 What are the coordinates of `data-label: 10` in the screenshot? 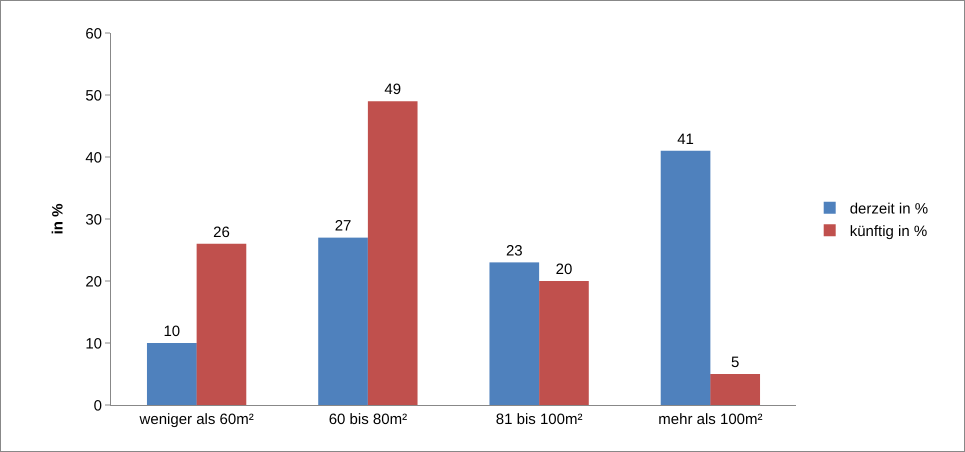 It's located at (171, 331).